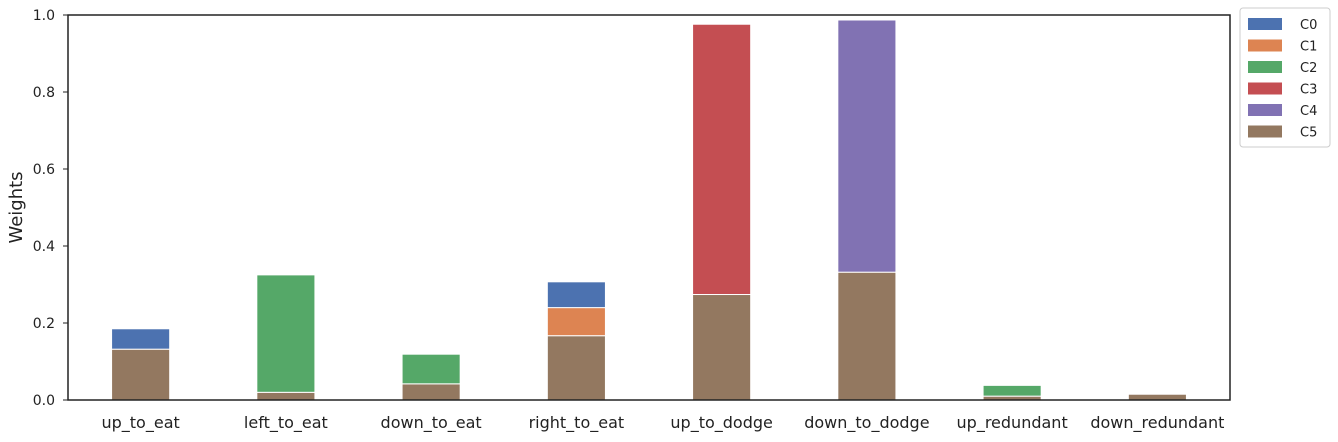 The height and width of the screenshot is (442, 1338). What do you see at coordinates (286, 333) in the screenshot?
I see `bar-segment-left_to_eat-C2` at bounding box center [286, 333].